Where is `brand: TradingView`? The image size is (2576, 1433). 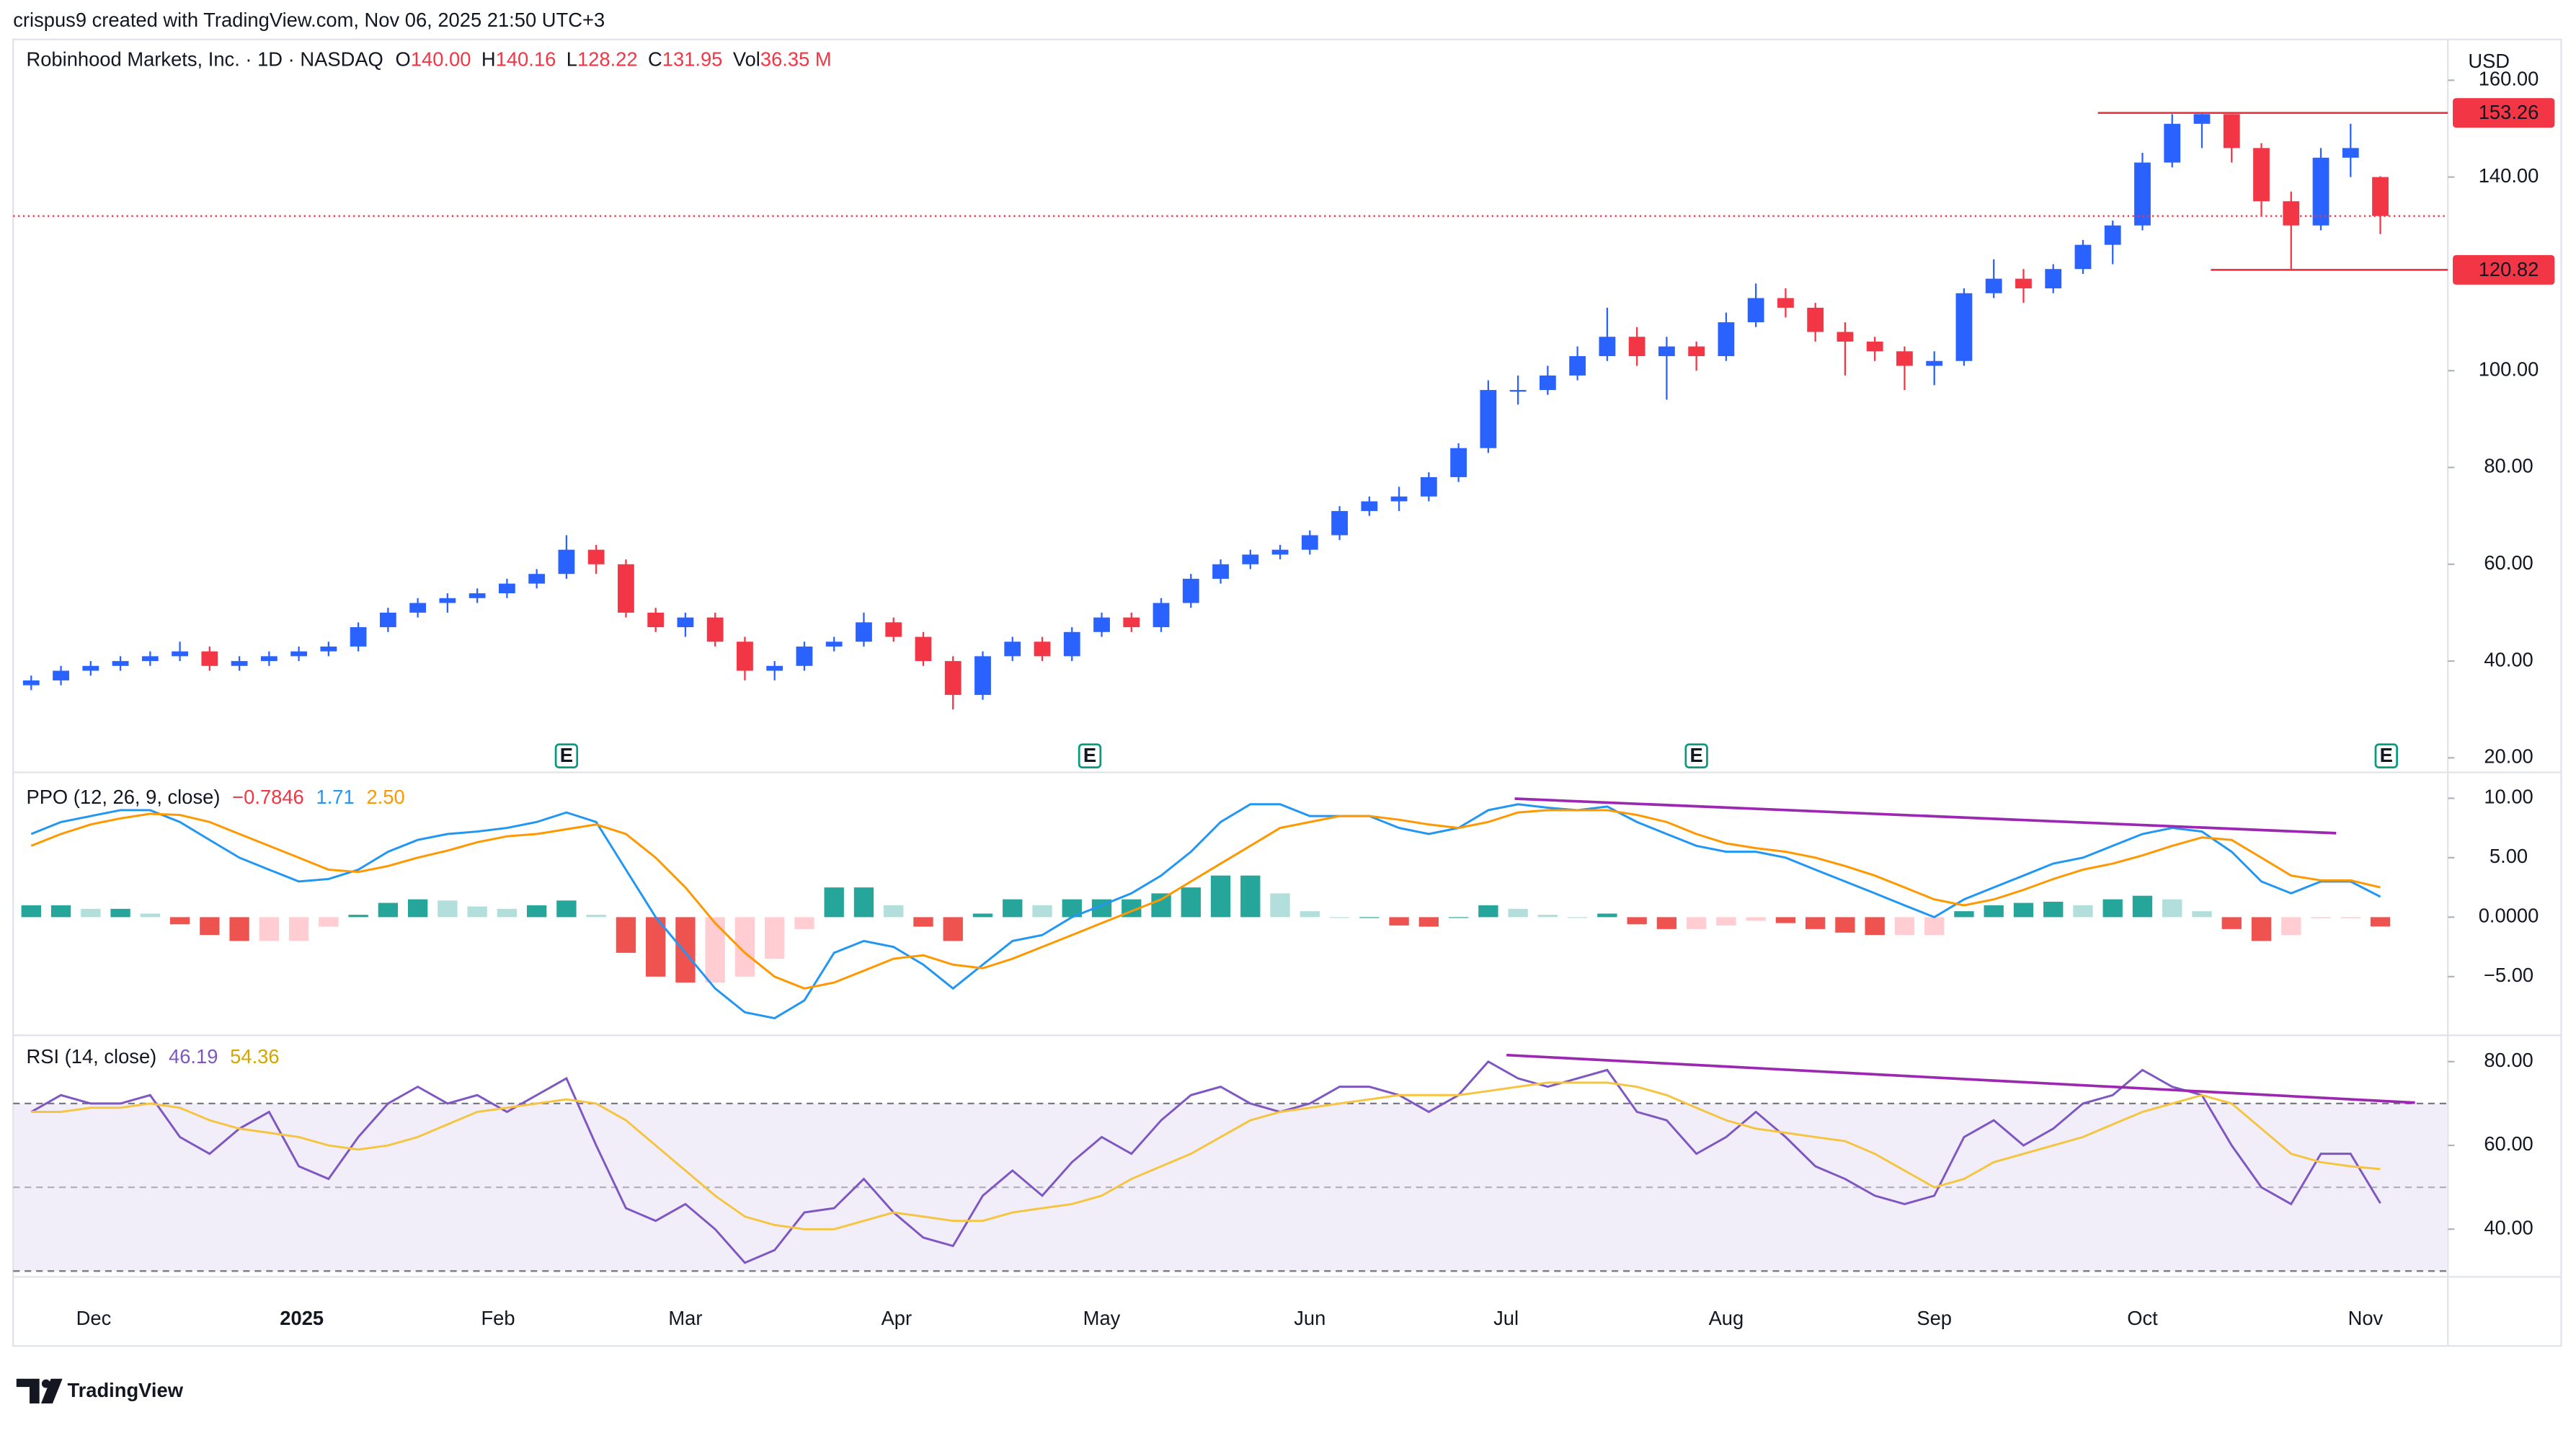
brand: TradingView is located at coordinates (125, 1390).